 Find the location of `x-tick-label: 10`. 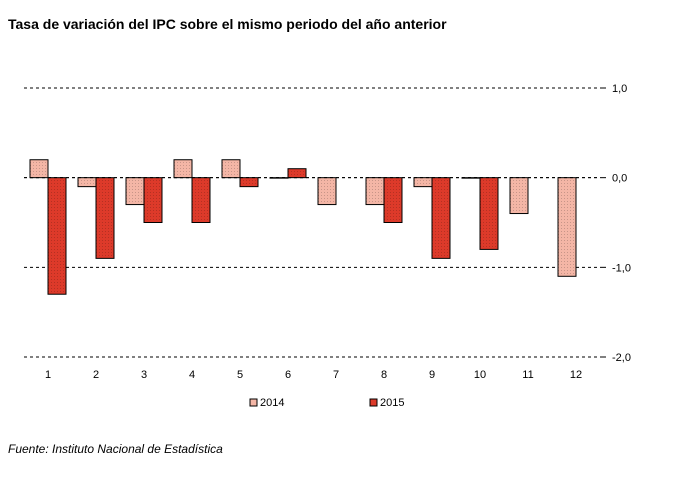

x-tick-label: 10 is located at coordinates (480, 375).